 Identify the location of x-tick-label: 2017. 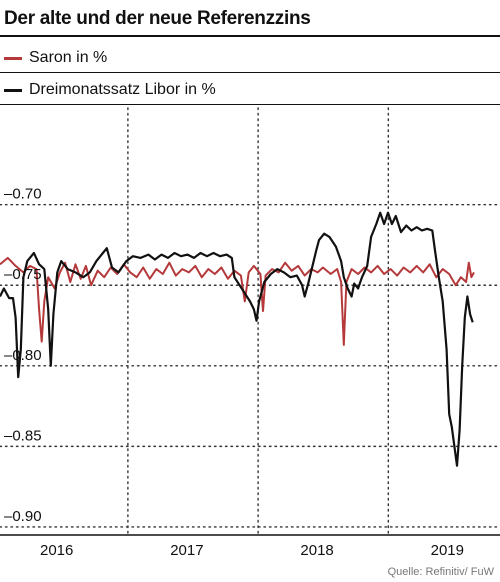
(186, 550).